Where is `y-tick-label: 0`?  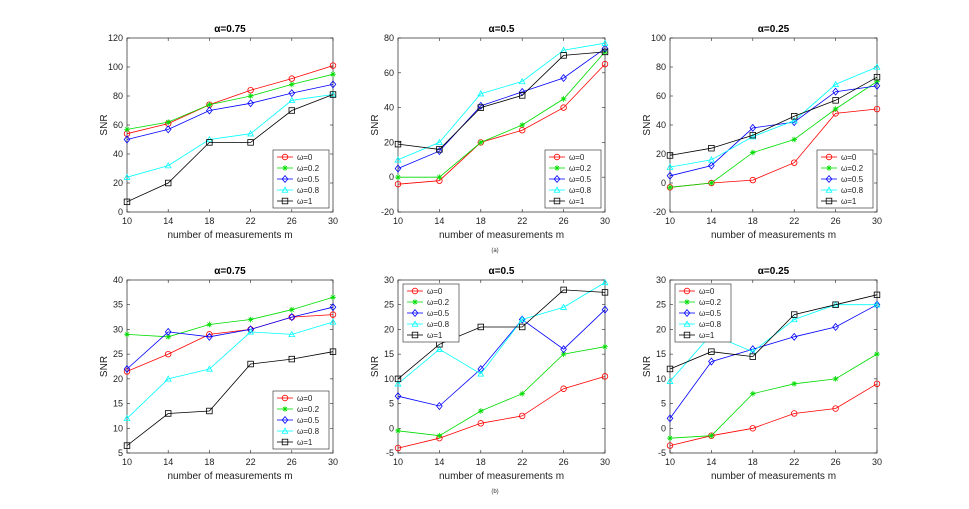 y-tick-label: 0 is located at coordinates (120, 212).